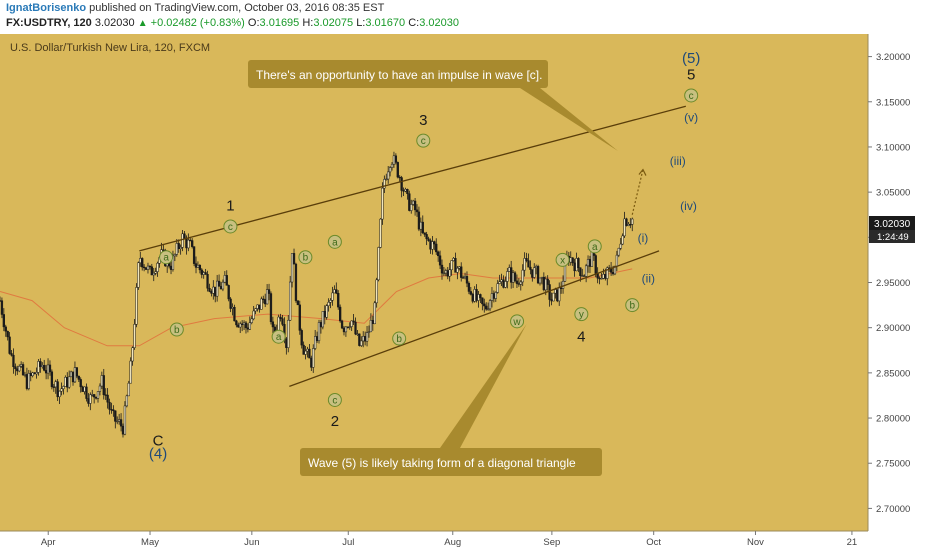 The width and height of the screenshot is (932, 555). What do you see at coordinates (114, 23) in the screenshot?
I see `last-price: 3.02030` at bounding box center [114, 23].